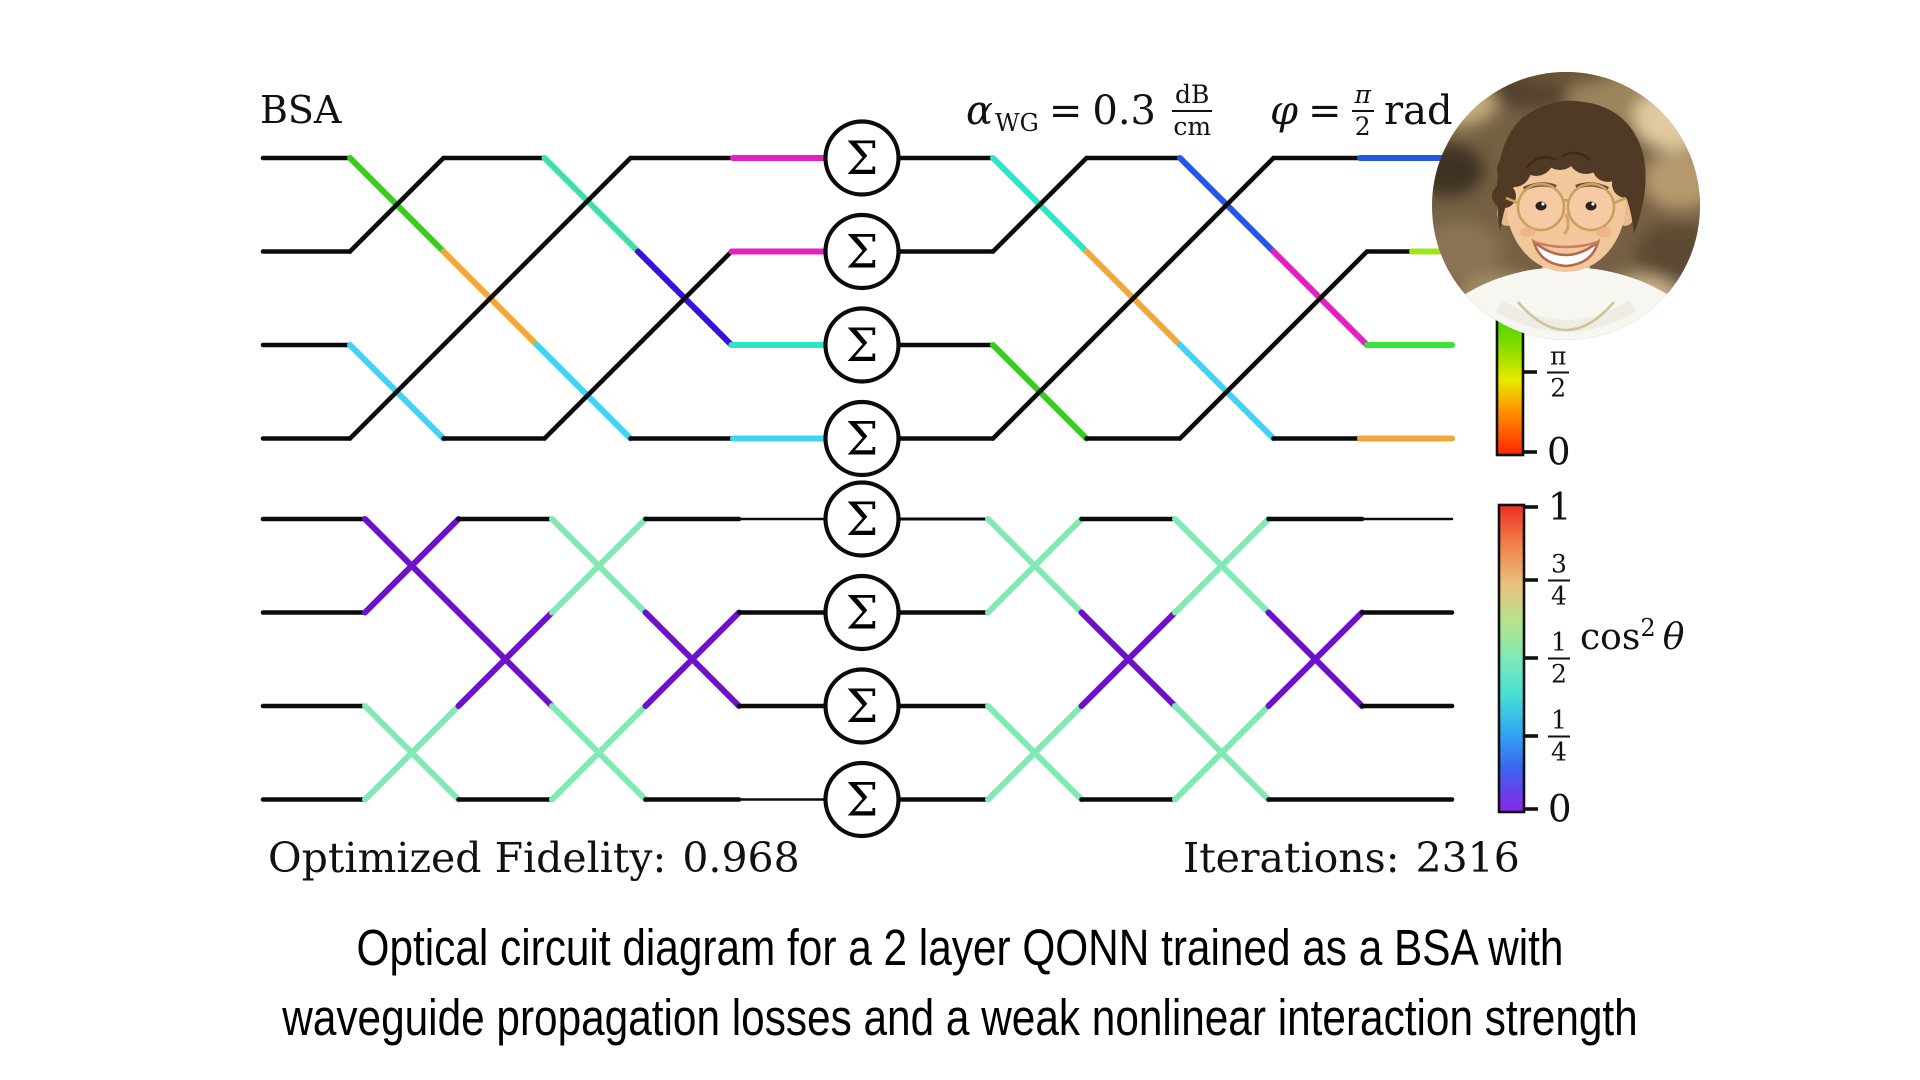 The width and height of the screenshot is (1920, 1080). I want to click on cos2theta-colorbar-label: cos2 θ, so click(1632, 636).